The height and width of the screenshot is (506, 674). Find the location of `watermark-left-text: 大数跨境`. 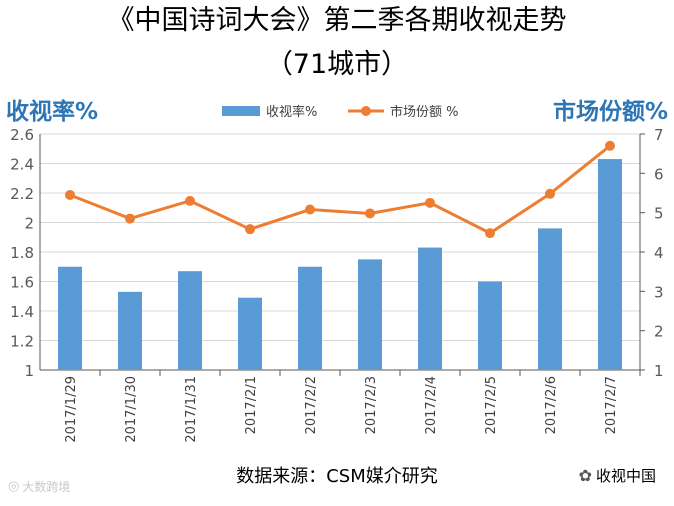

watermark-left-text: 大数跨境 is located at coordinates (46, 487).